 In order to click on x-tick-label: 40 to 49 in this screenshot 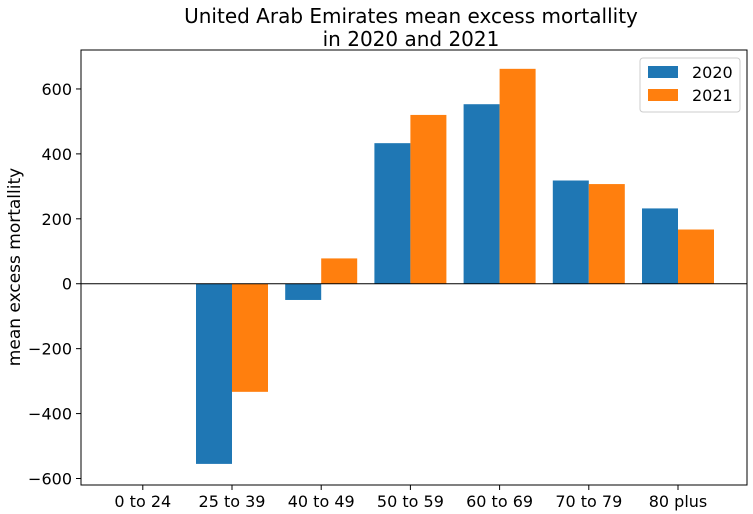, I will do `click(321, 501)`.